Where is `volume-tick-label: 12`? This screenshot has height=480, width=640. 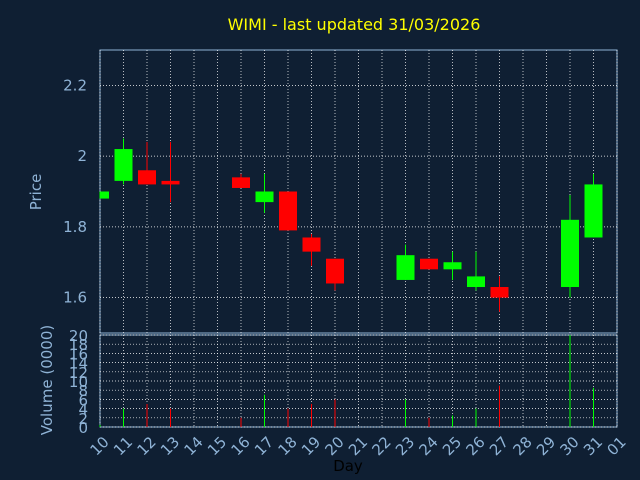 volume-tick-label: 12 is located at coordinates (78, 373).